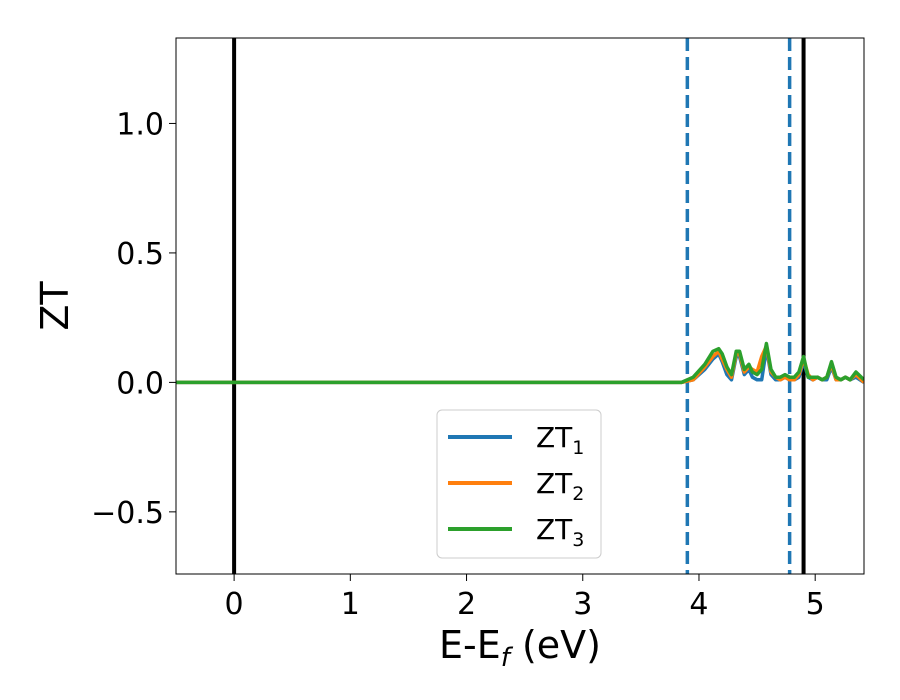  I want to click on y-tick-label: 1.0, so click(140, 124).